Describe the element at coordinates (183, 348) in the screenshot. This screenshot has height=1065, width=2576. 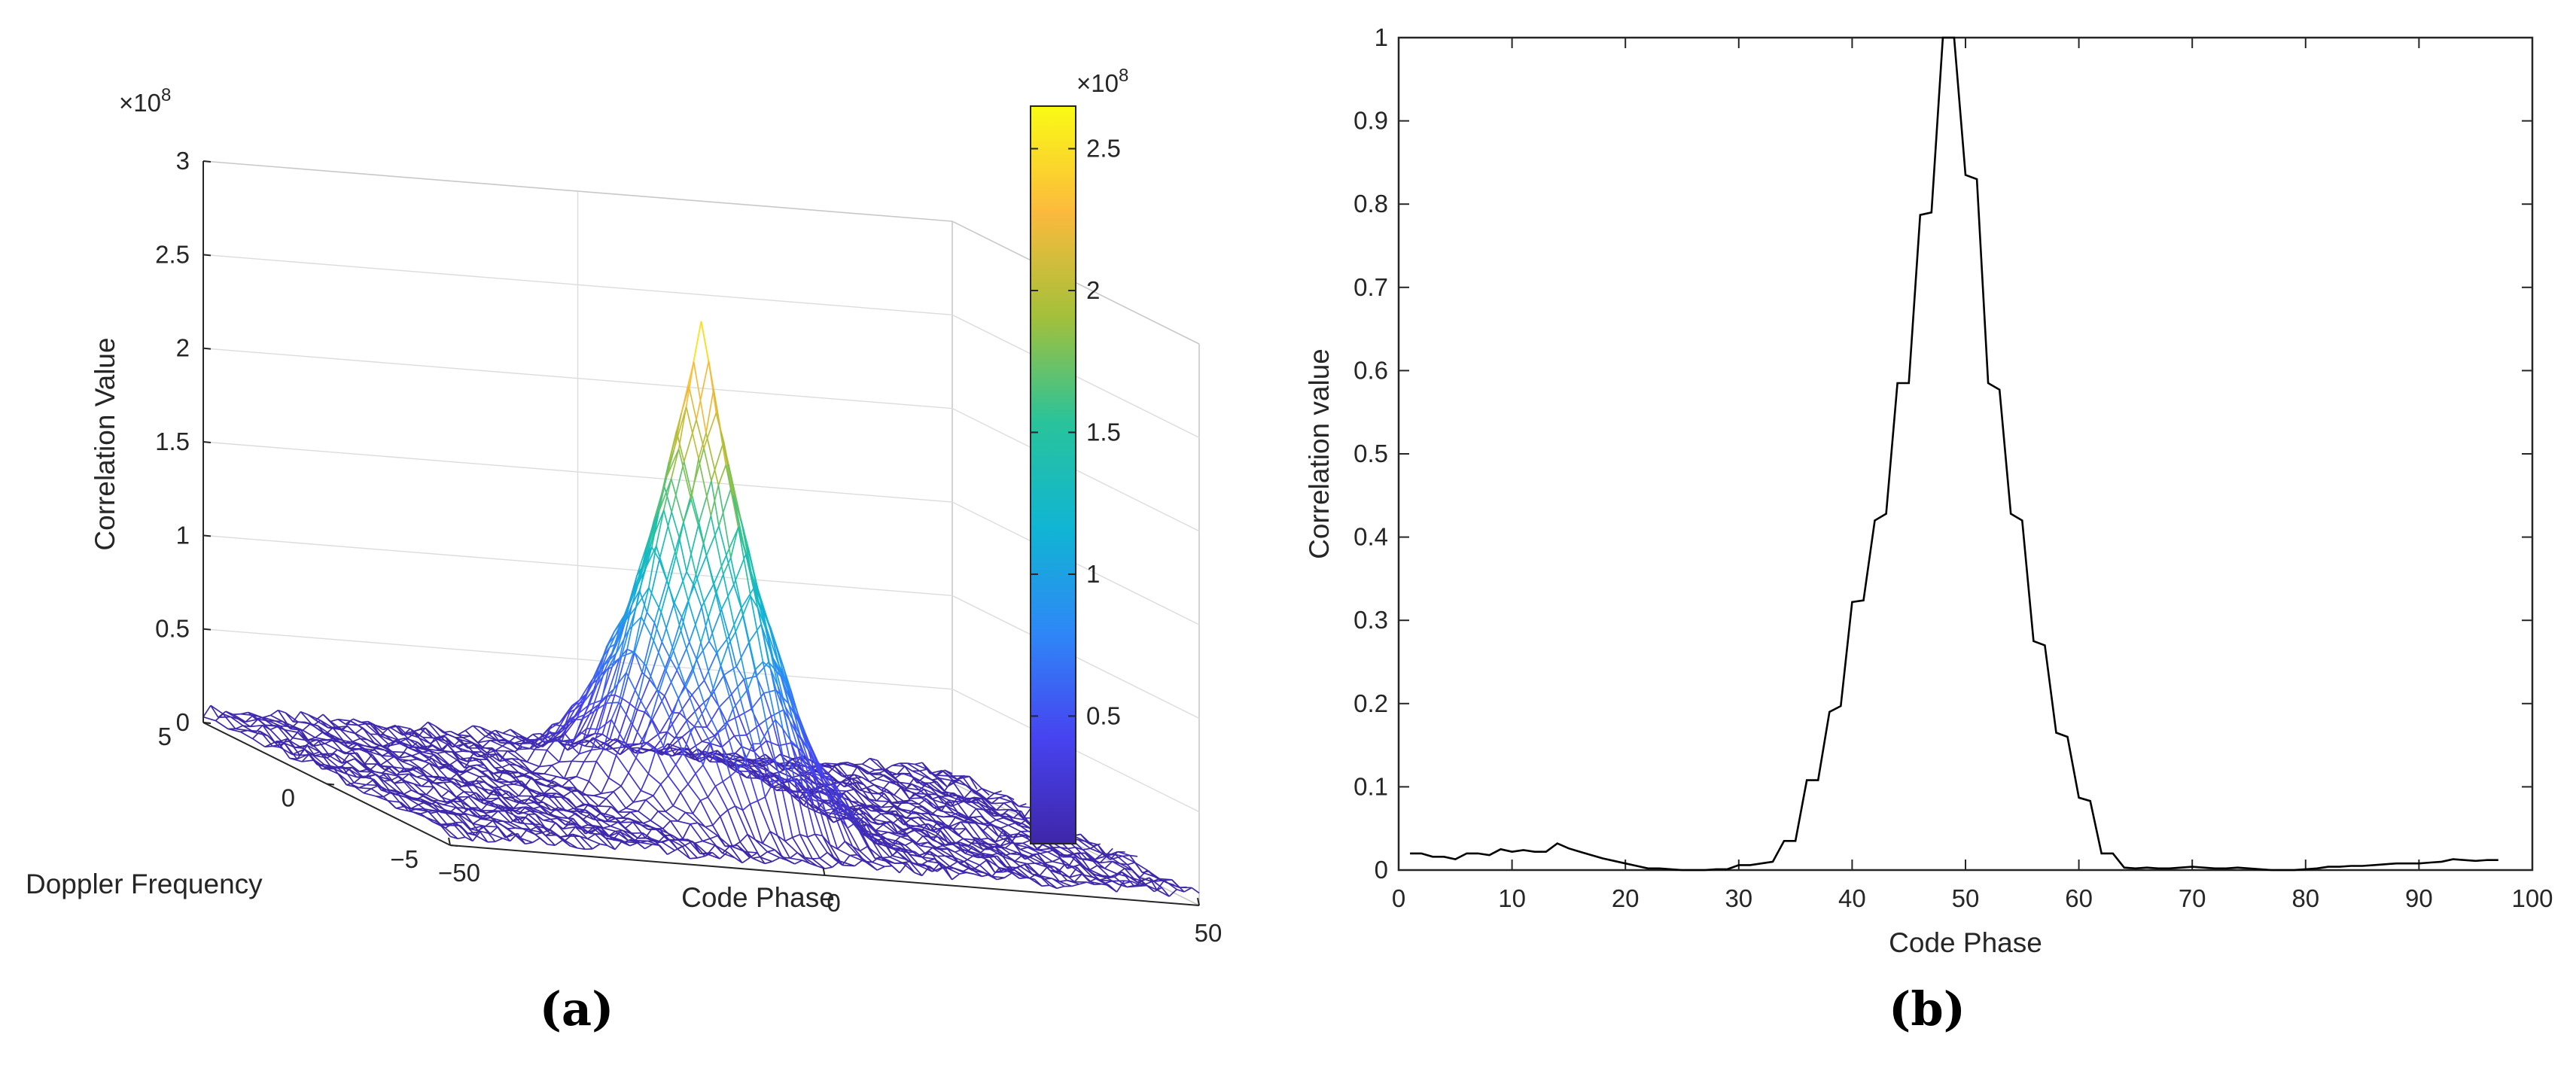
I see `z-tick-label: 2` at that location.